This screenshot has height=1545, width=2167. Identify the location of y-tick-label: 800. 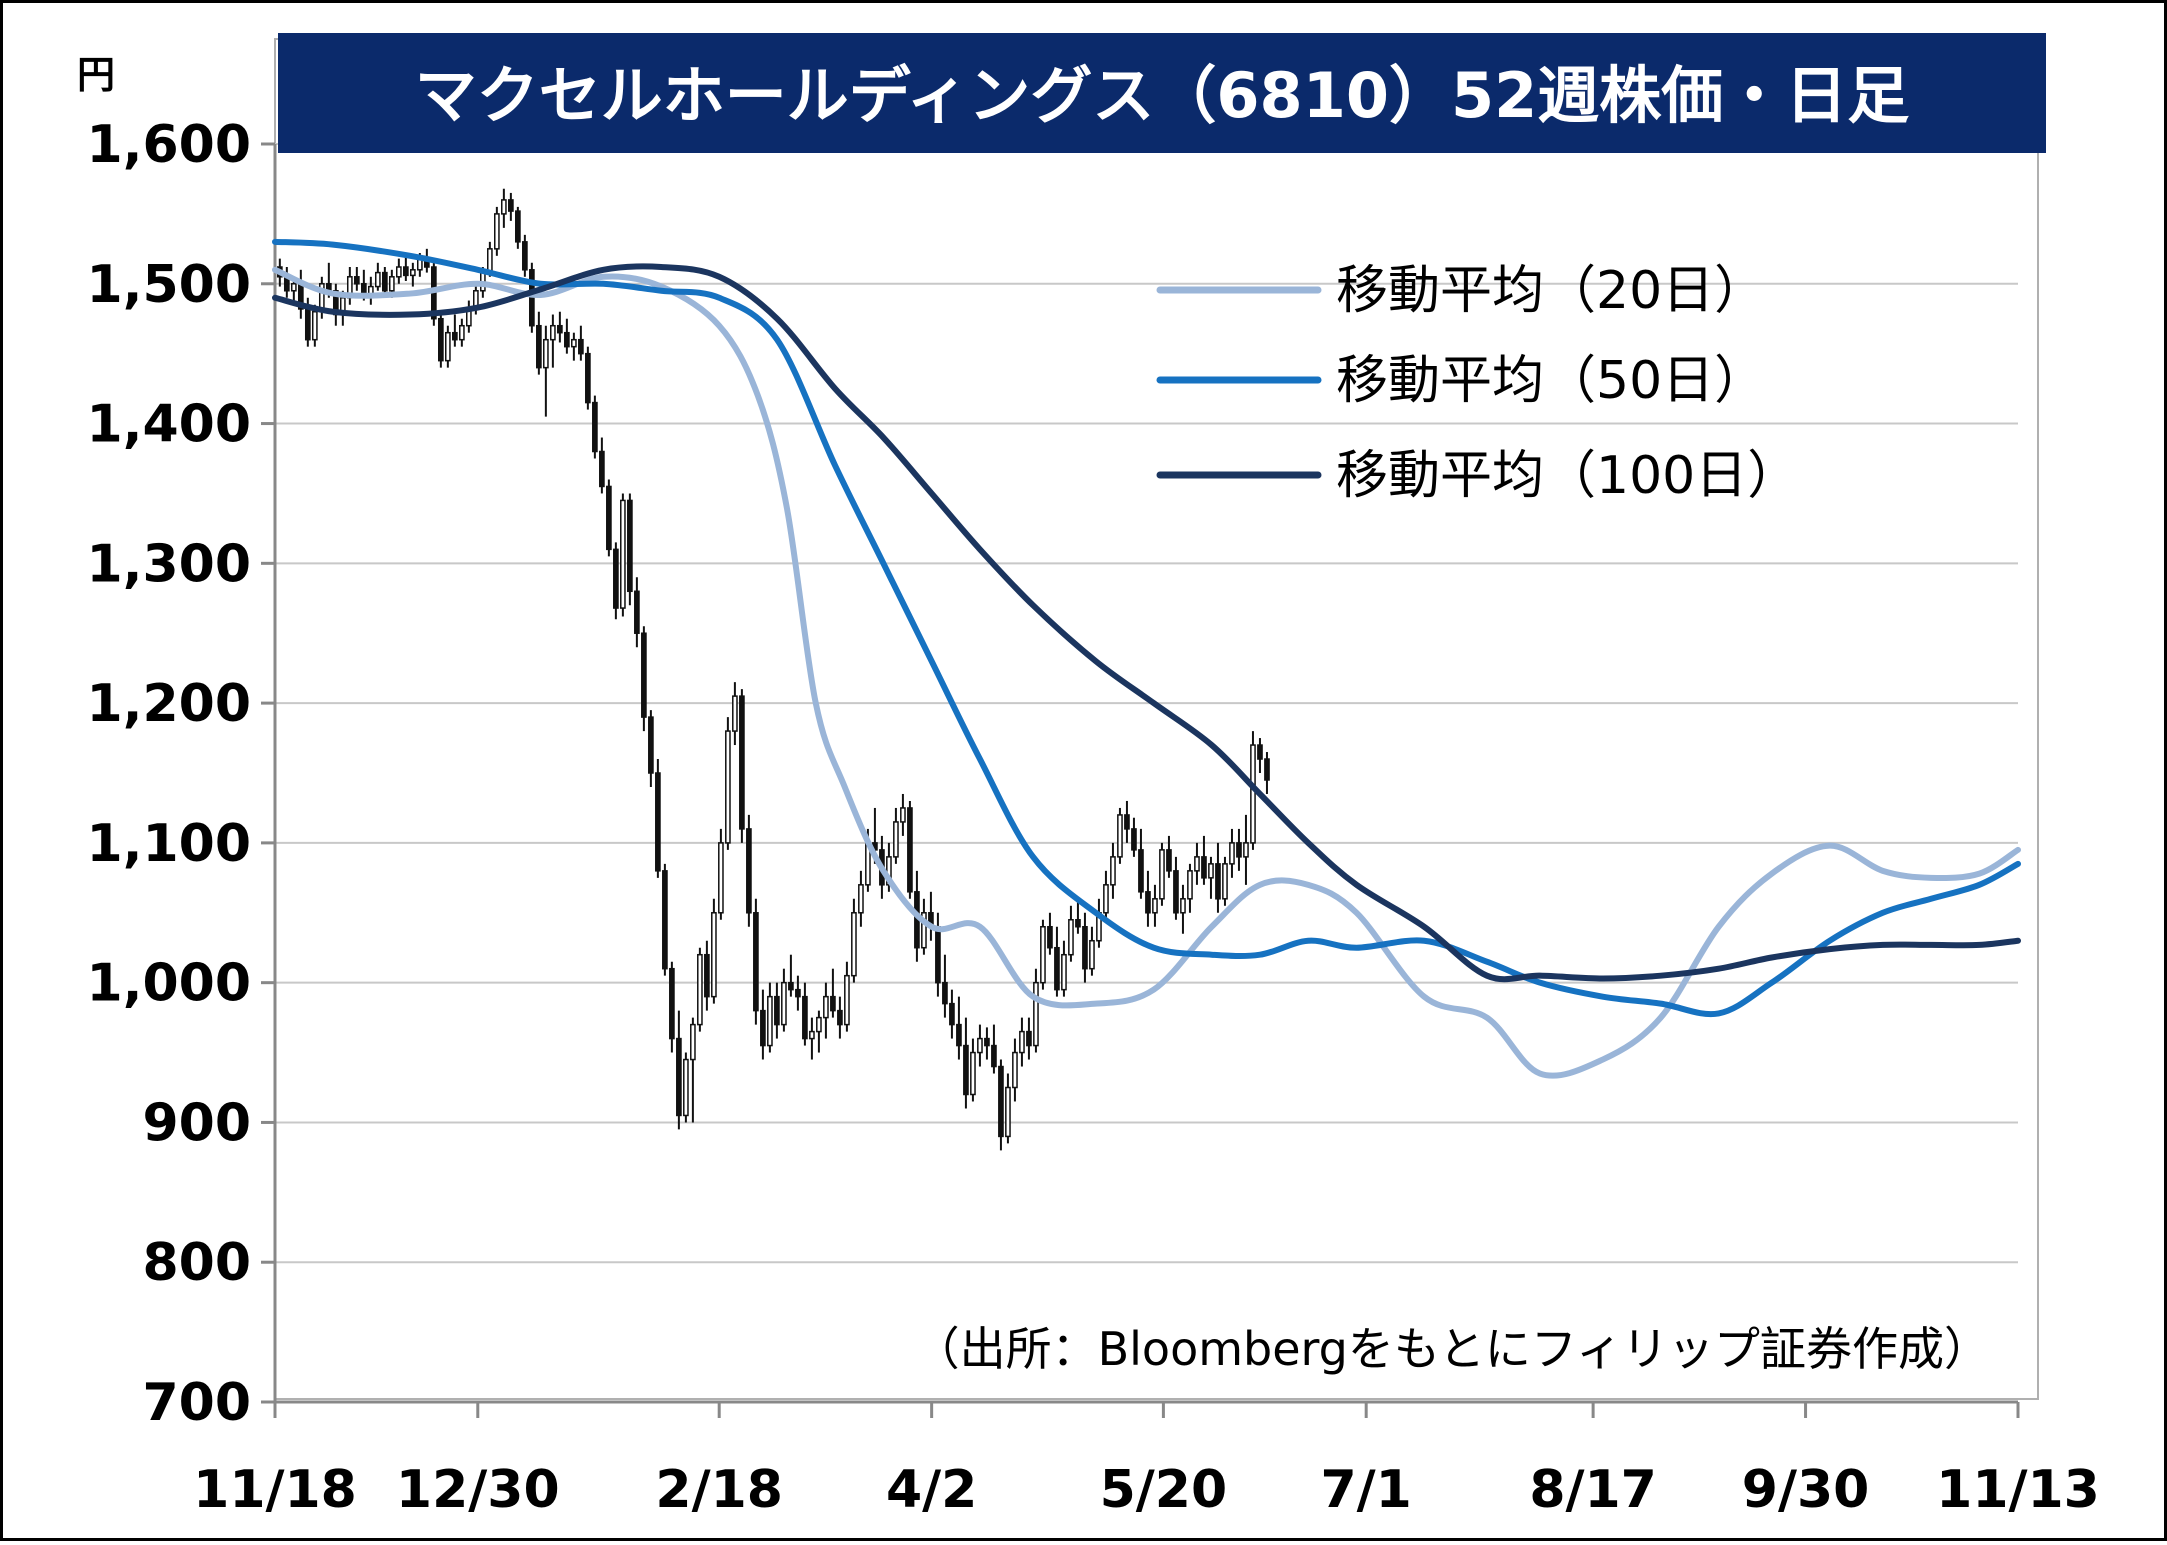
(196, 1263).